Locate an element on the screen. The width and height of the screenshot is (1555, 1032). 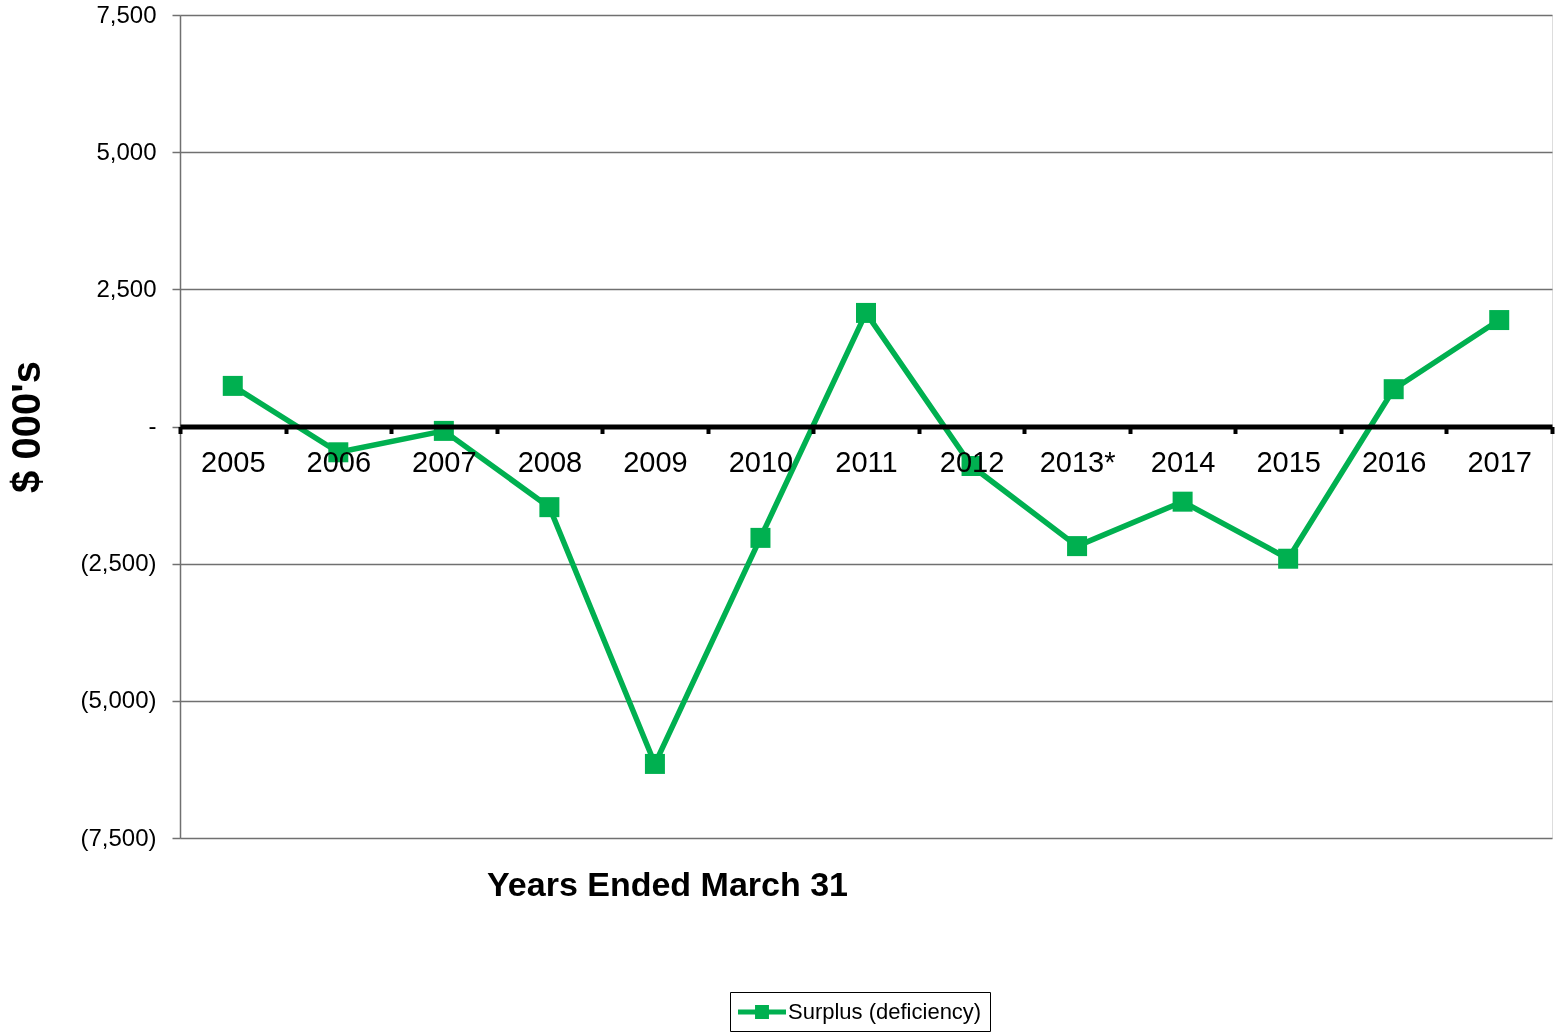
y-tick-label: 2,500 is located at coordinates (126, 288).